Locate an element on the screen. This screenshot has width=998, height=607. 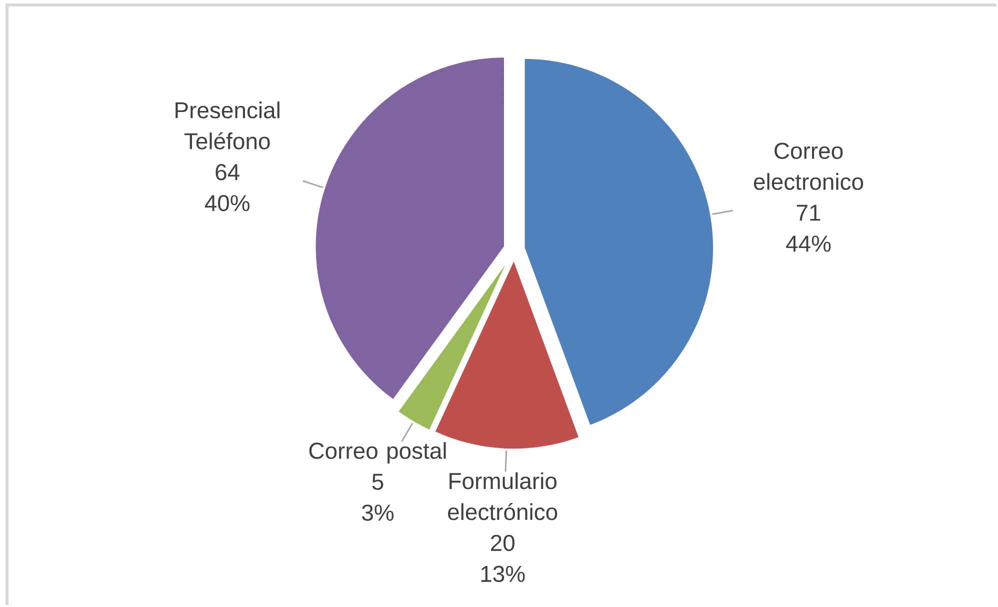
data-label: 64 40% is located at coordinates (227, 188).